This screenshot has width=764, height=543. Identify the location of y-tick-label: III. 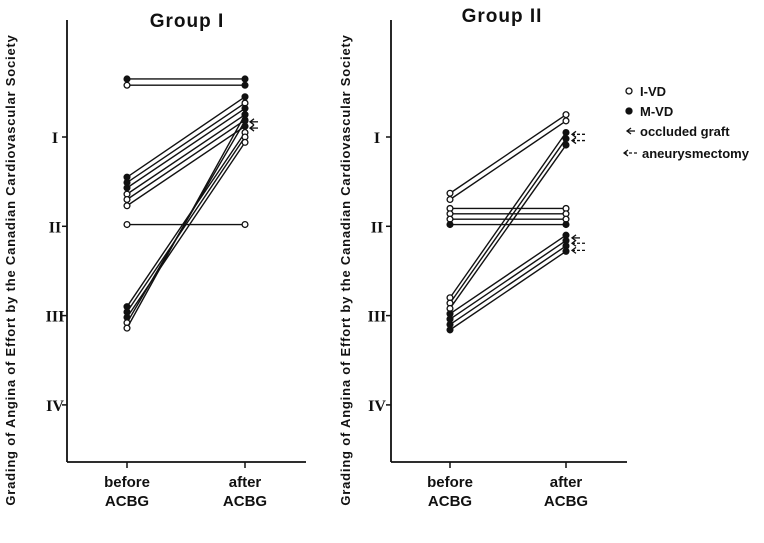
(55, 317).